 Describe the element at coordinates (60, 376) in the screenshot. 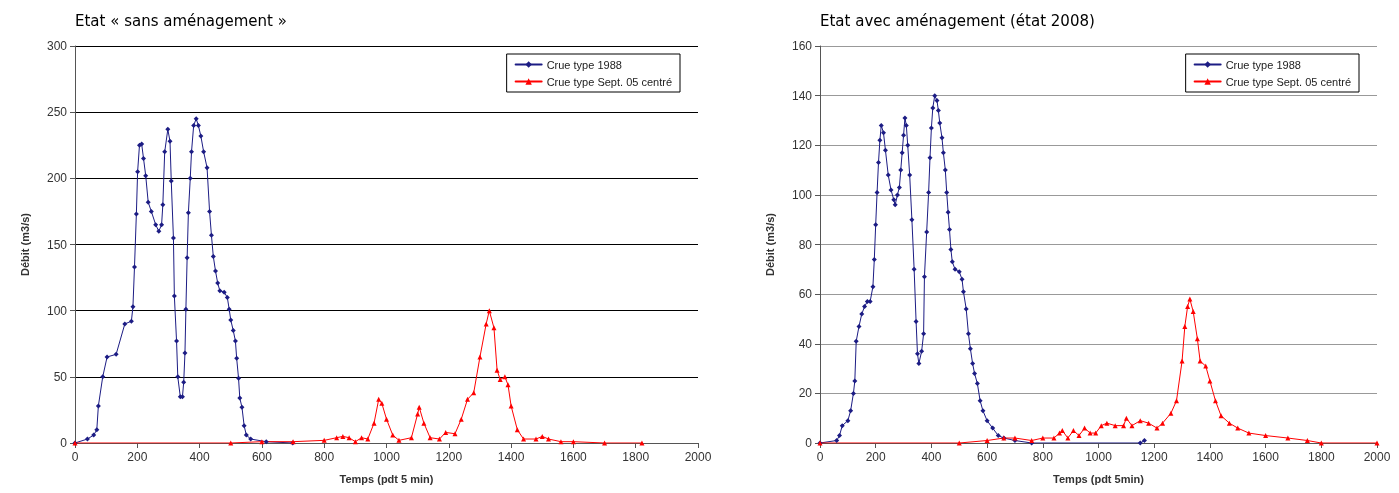

I see `y-tick-label: 50` at that location.